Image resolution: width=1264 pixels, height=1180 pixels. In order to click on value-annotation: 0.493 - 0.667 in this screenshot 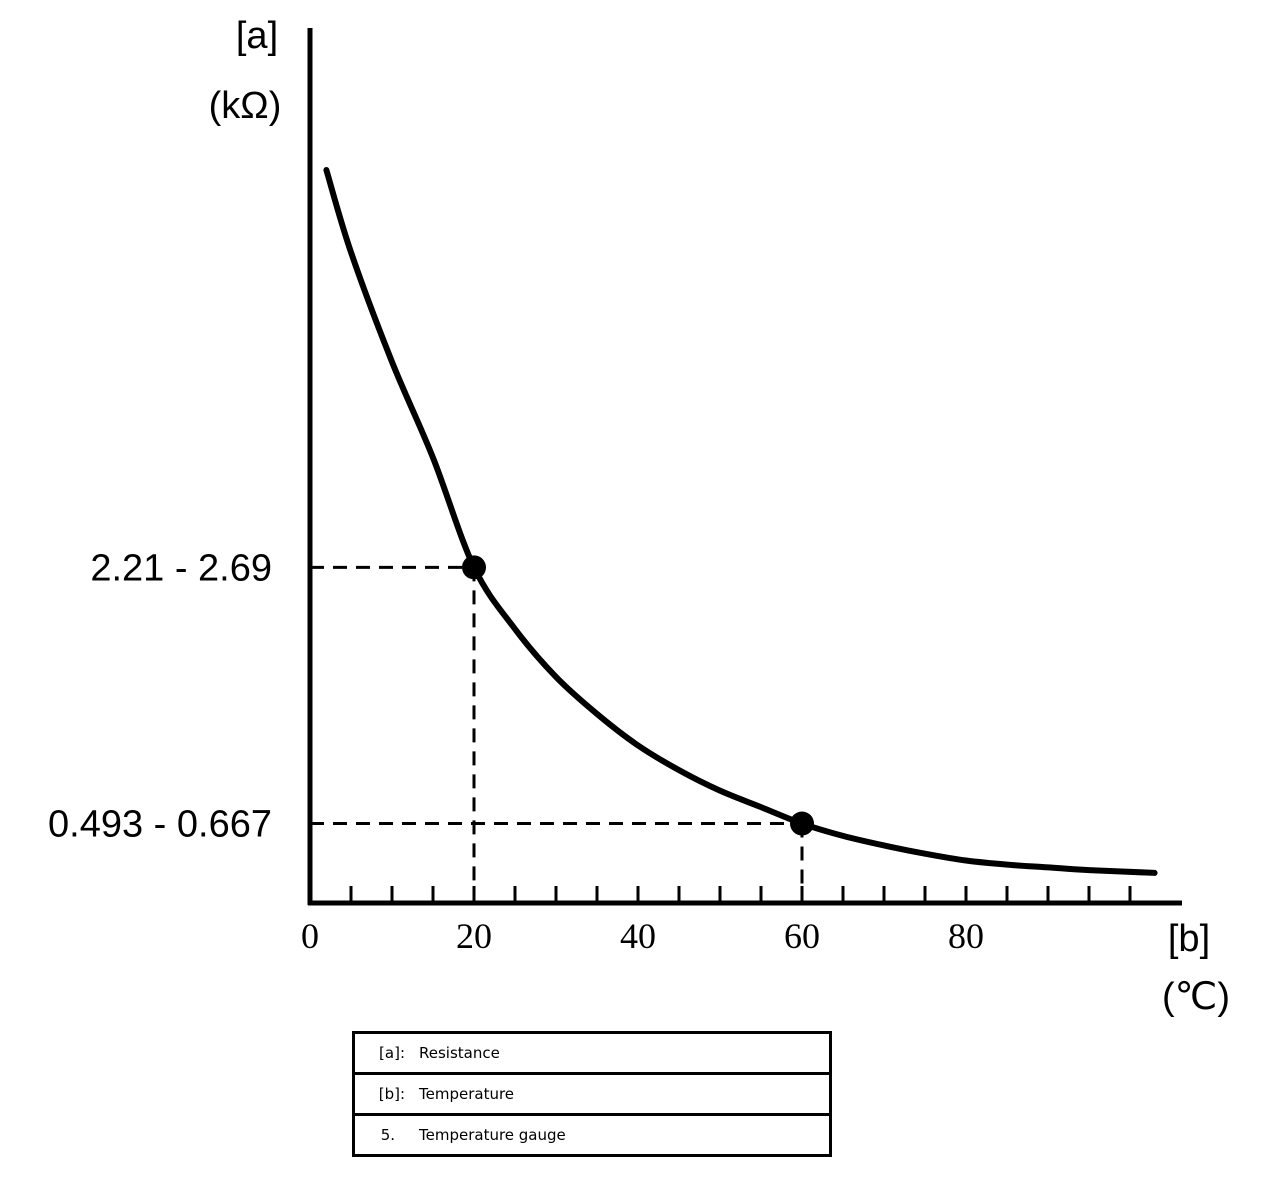, I will do `click(160, 825)`.